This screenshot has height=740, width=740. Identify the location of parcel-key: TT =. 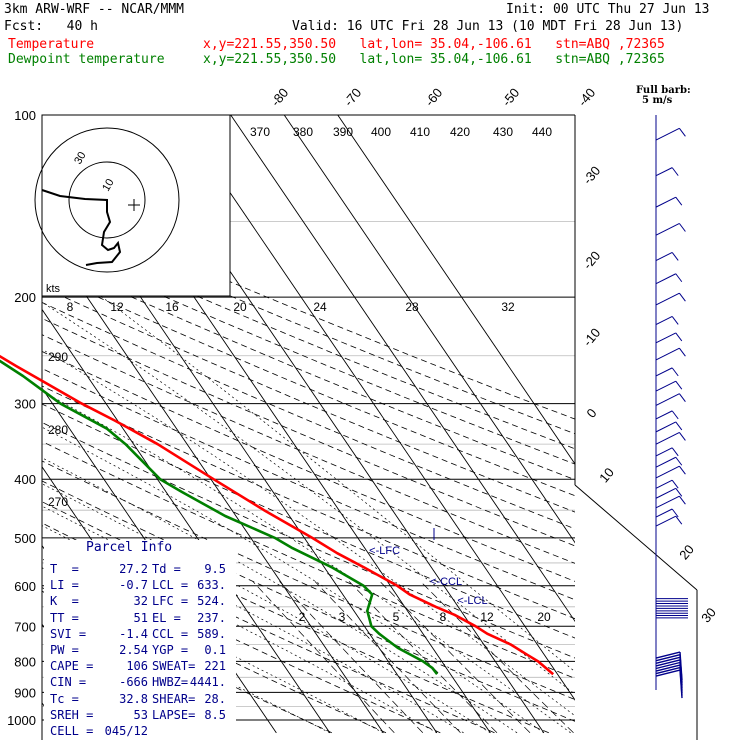
(64, 617).